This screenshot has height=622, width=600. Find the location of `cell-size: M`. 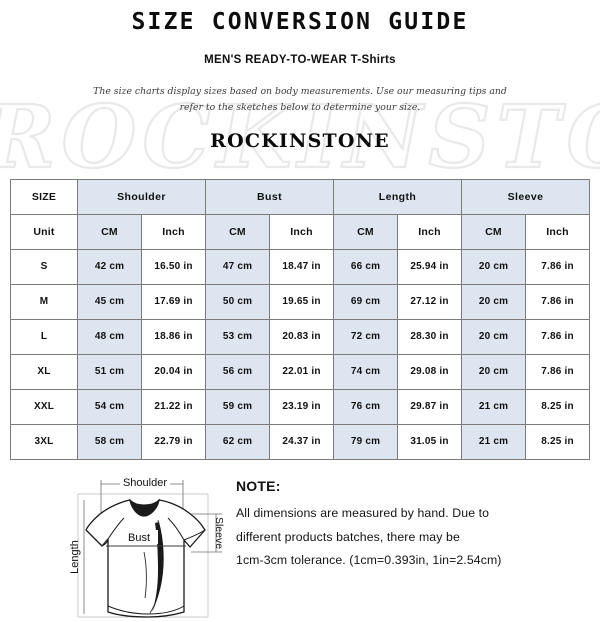

cell-size: M is located at coordinates (44, 301).